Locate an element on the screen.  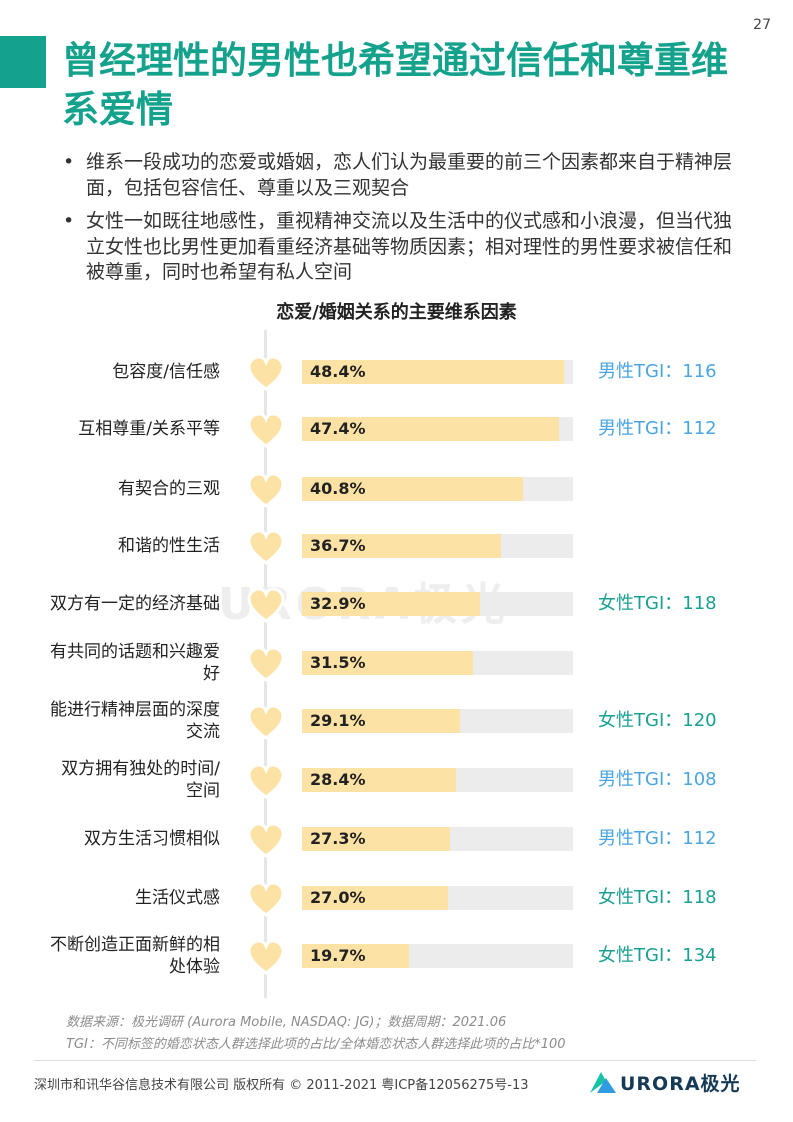
chart-row: 不断创造正面新鲜的相处体验 19.7% 女性TGI：134 is located at coordinates (396, 956).